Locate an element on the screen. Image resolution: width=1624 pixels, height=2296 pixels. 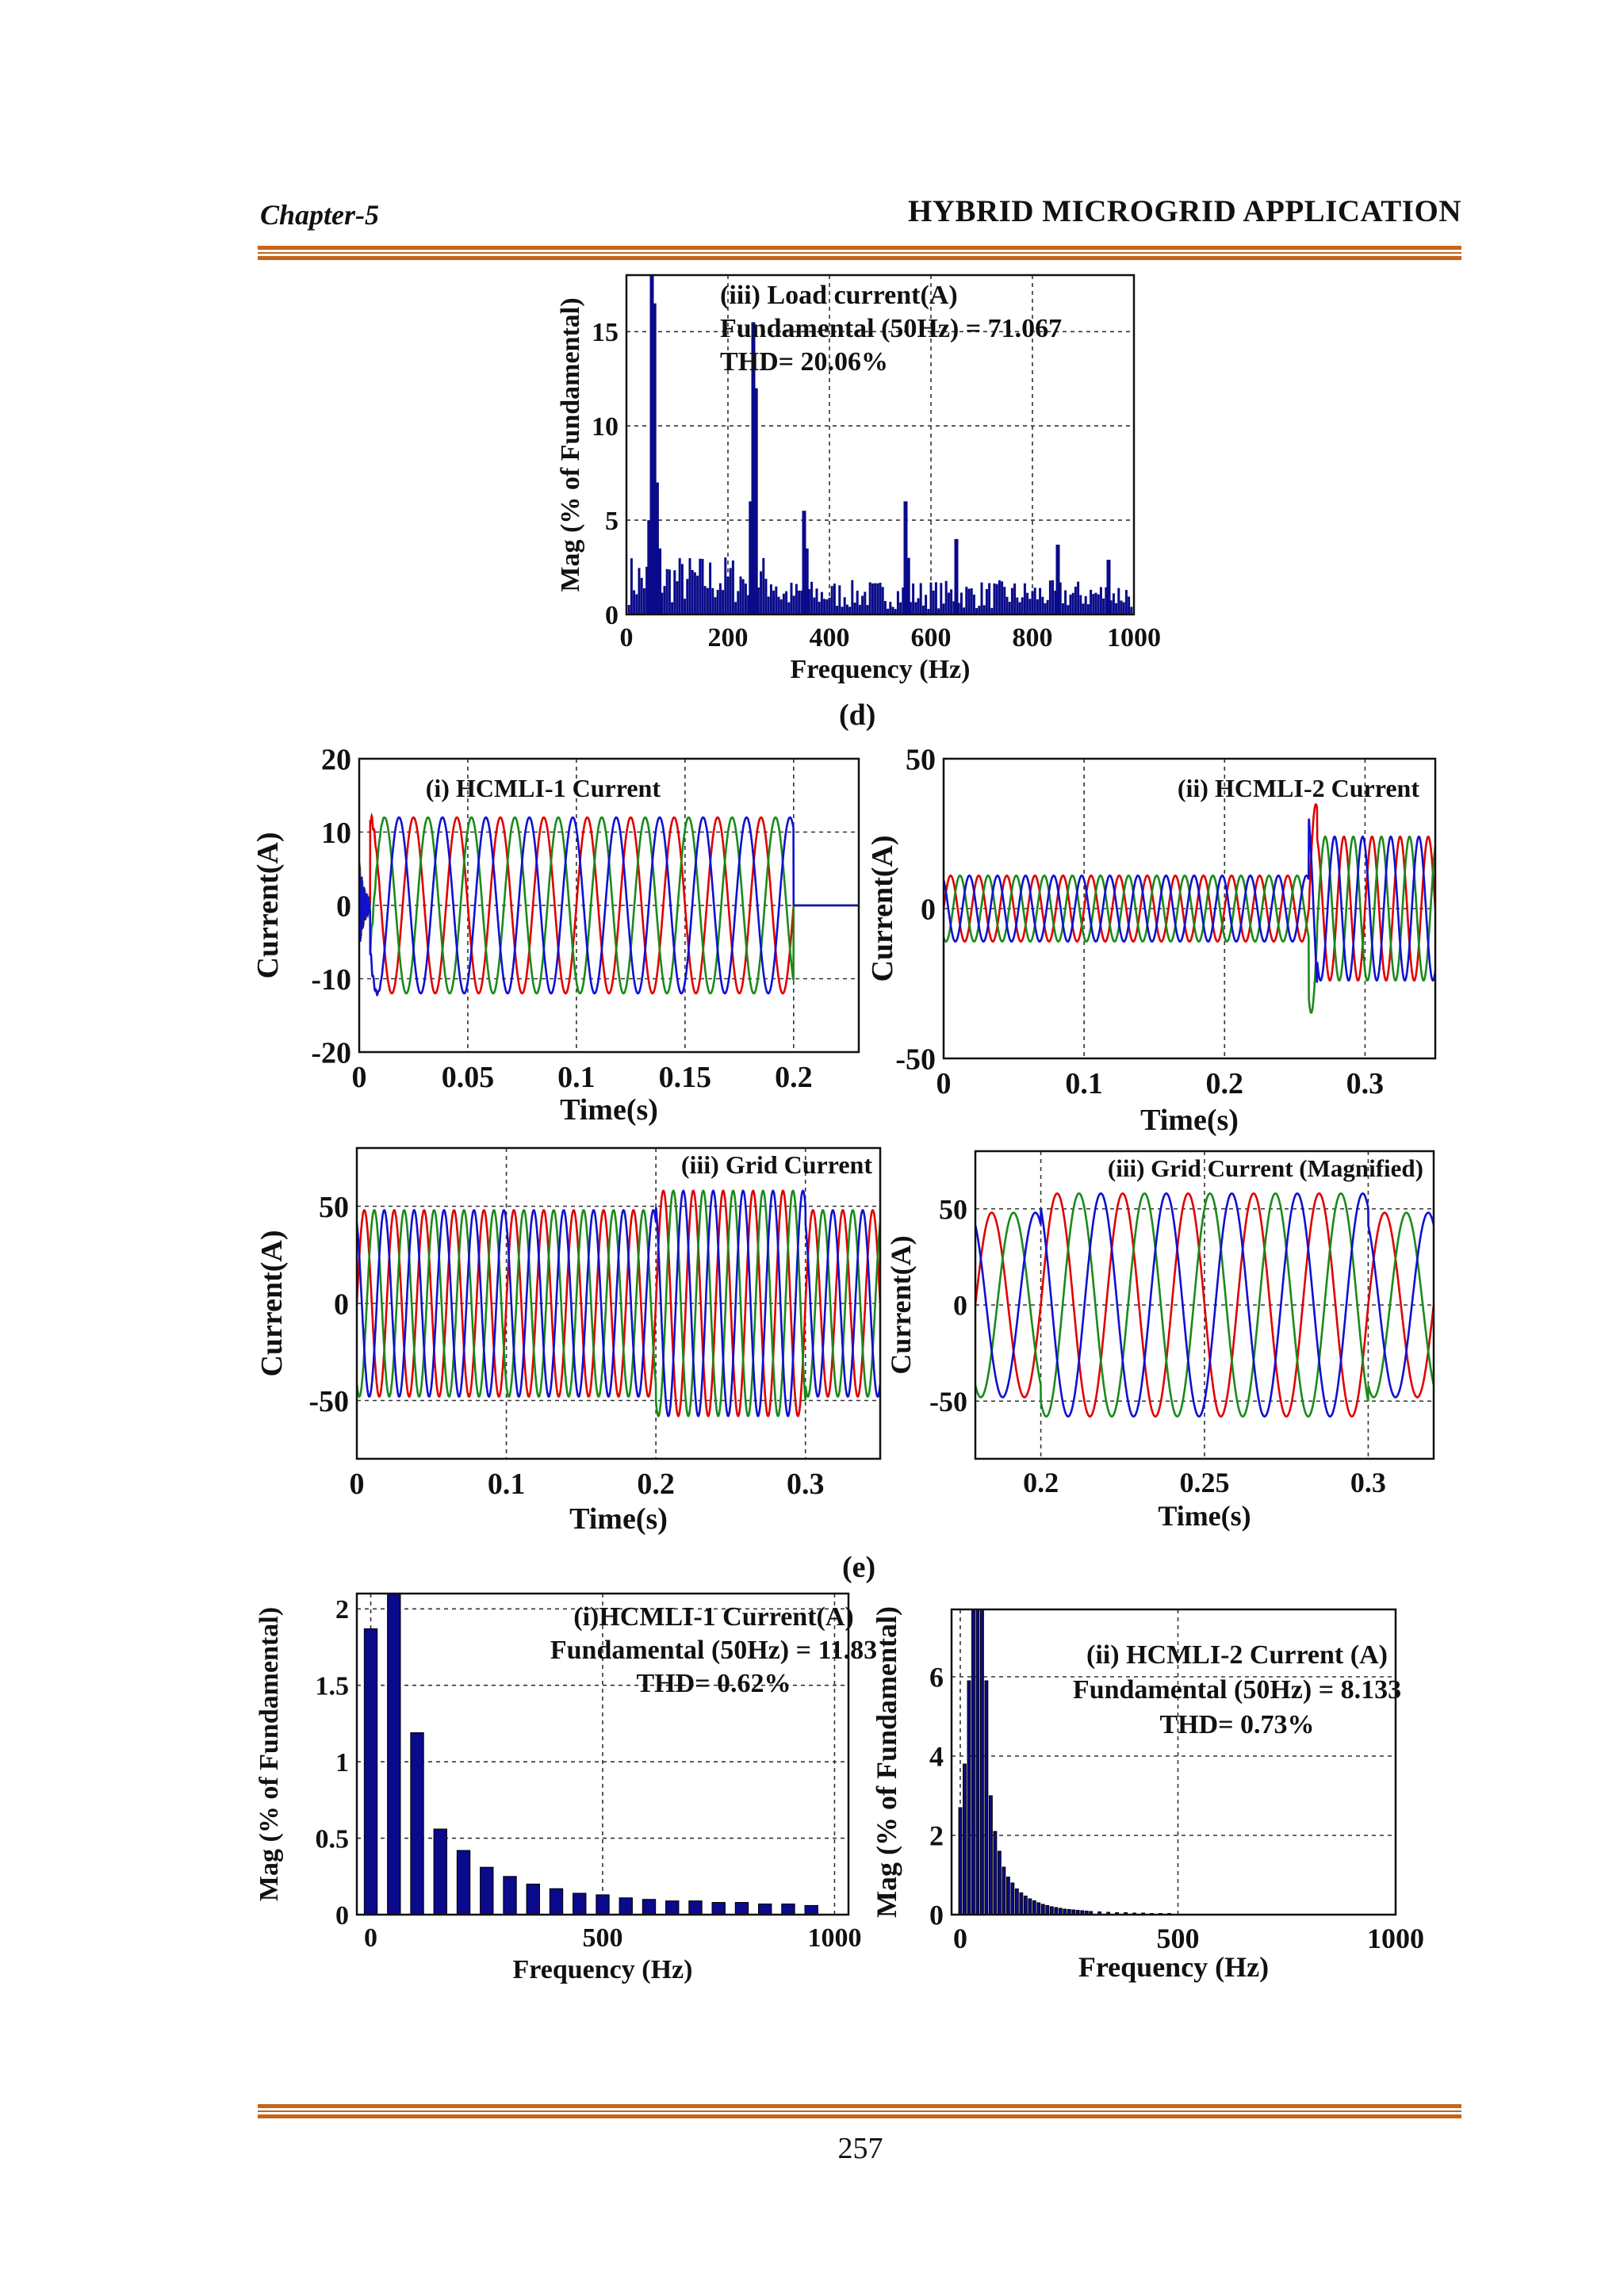
y-tick-label: -10 is located at coordinates (331, 980).